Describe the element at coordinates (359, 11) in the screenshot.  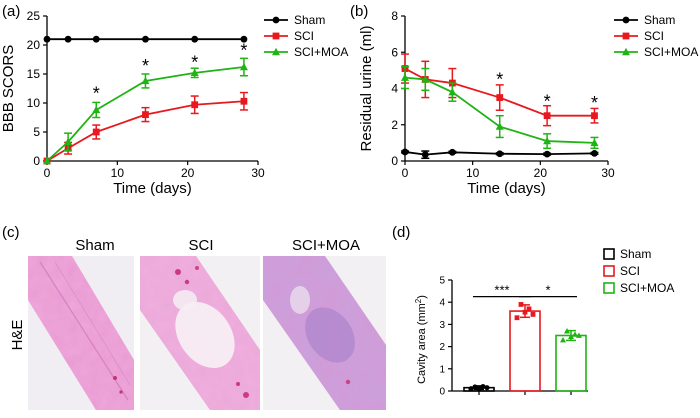
I see `panel-label-b: (b)` at that location.